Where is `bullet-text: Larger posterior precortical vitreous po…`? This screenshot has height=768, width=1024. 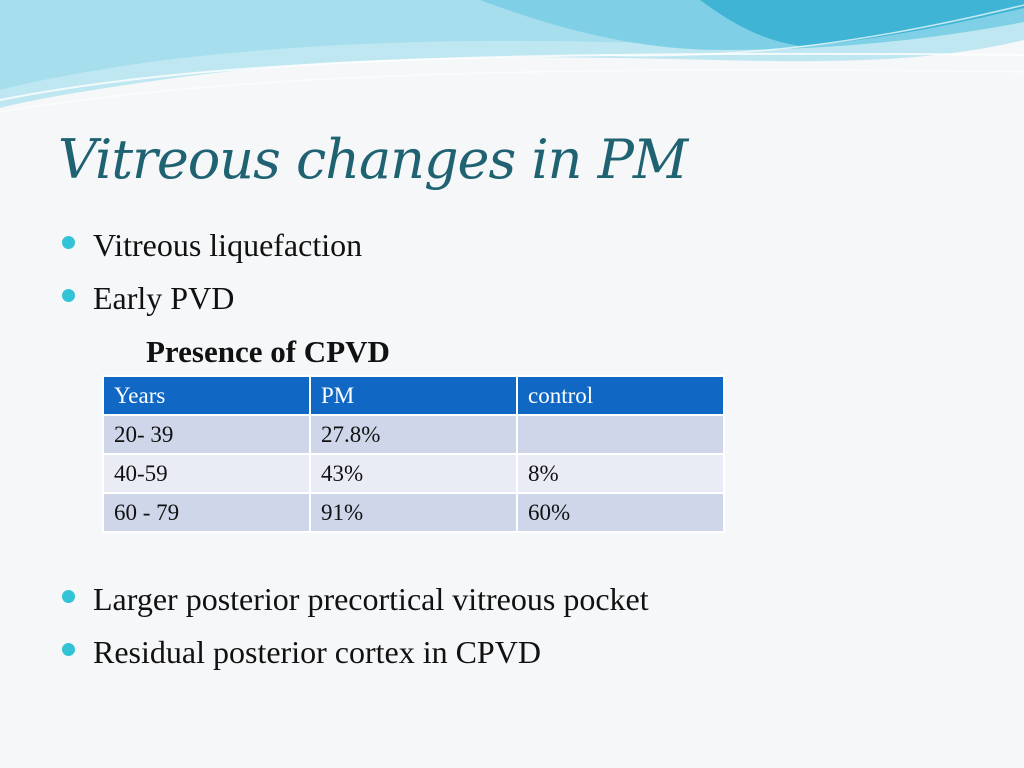 bullet-text: Larger posterior precortical vitreous po… is located at coordinates (371, 599).